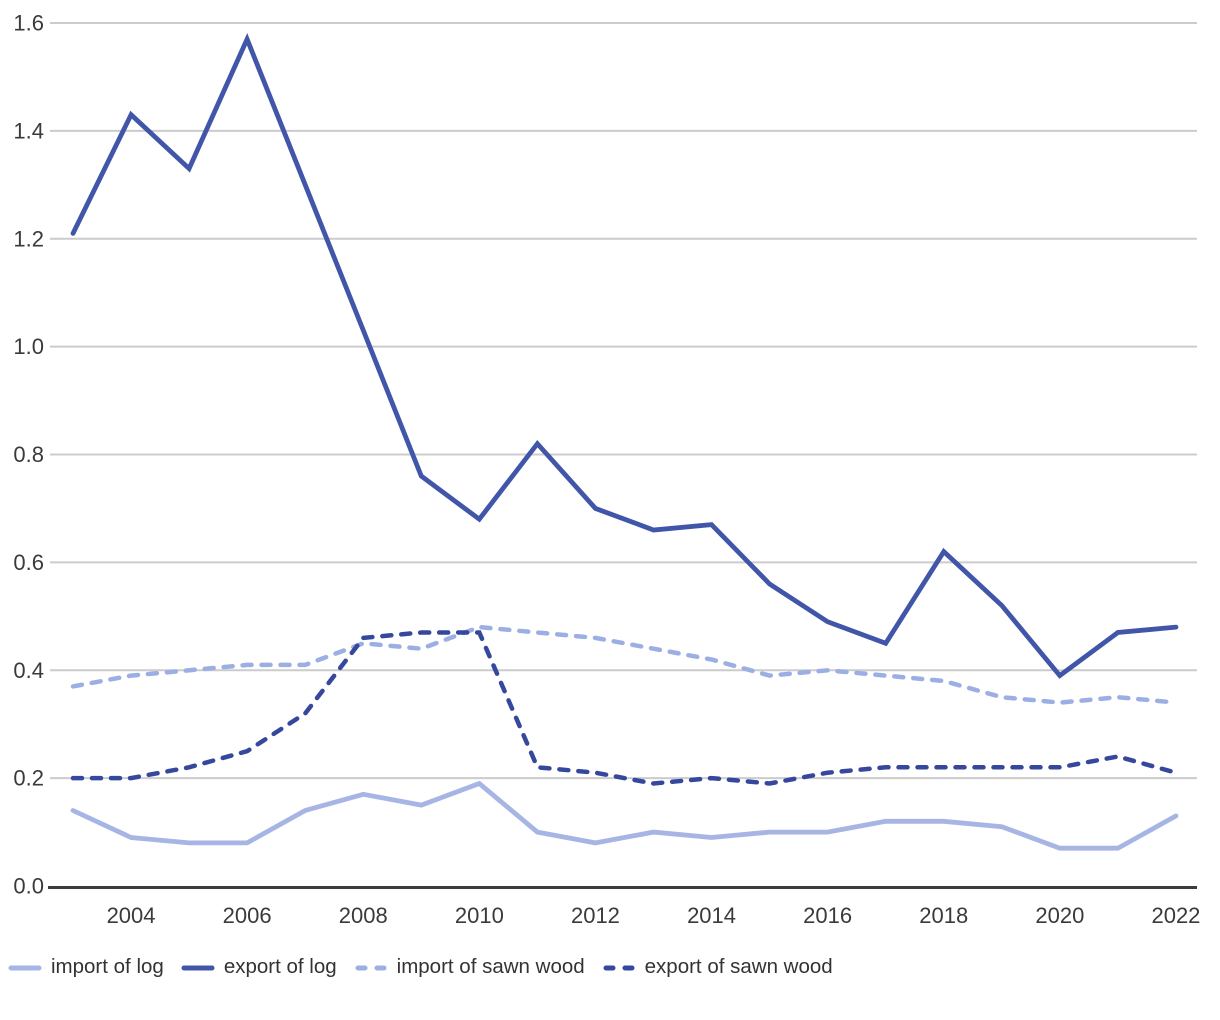 This screenshot has height=1020, width=1220. I want to click on x-tick-label: 2016, so click(827, 915).